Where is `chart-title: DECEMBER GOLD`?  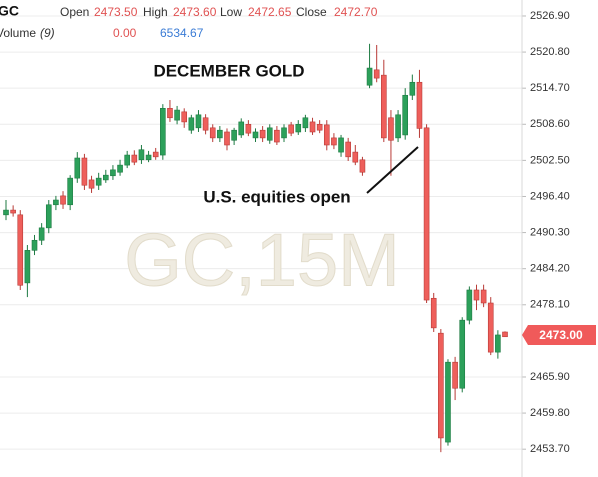
chart-title: DECEMBER GOLD is located at coordinates (228, 70).